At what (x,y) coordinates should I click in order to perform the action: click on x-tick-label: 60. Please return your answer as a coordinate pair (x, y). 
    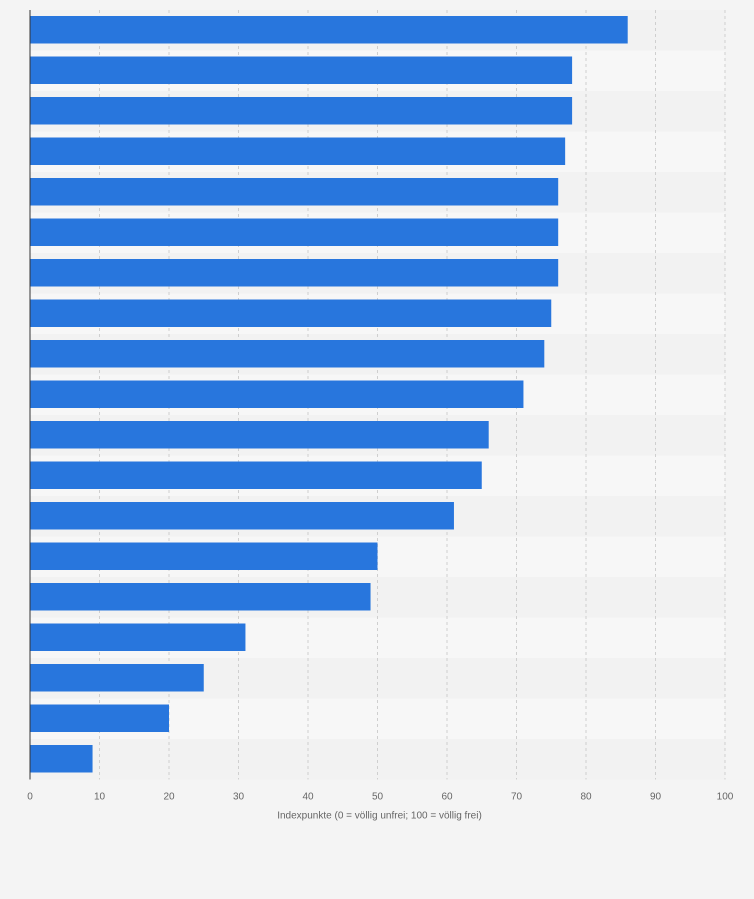
    Looking at the image, I should click on (447, 797).